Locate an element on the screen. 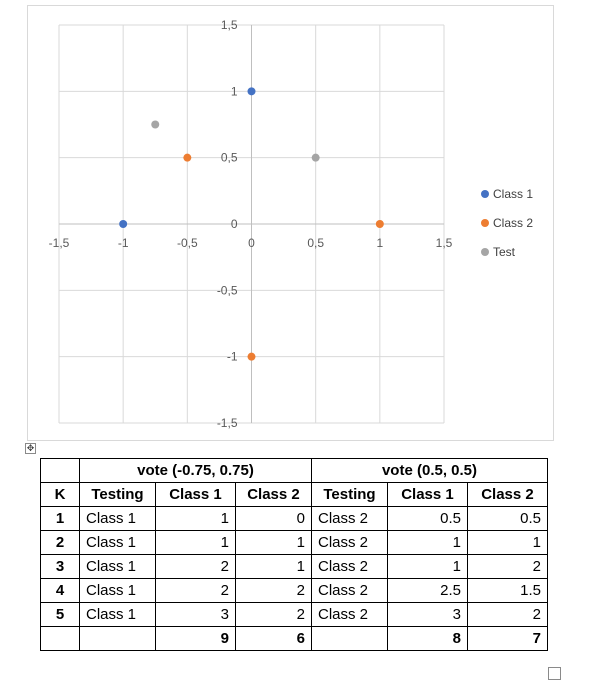 Image resolution: width=591 pixels, height=691 pixels. group-header-test2: vote (0.5, 0.5) is located at coordinates (429, 470).